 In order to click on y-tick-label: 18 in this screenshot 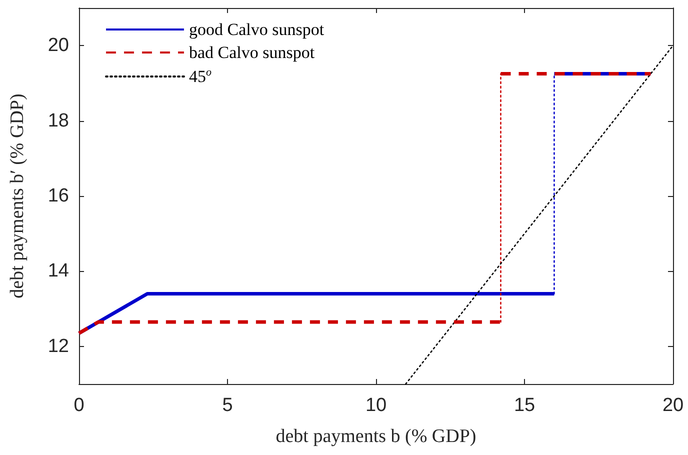, I will do `click(58, 121)`.